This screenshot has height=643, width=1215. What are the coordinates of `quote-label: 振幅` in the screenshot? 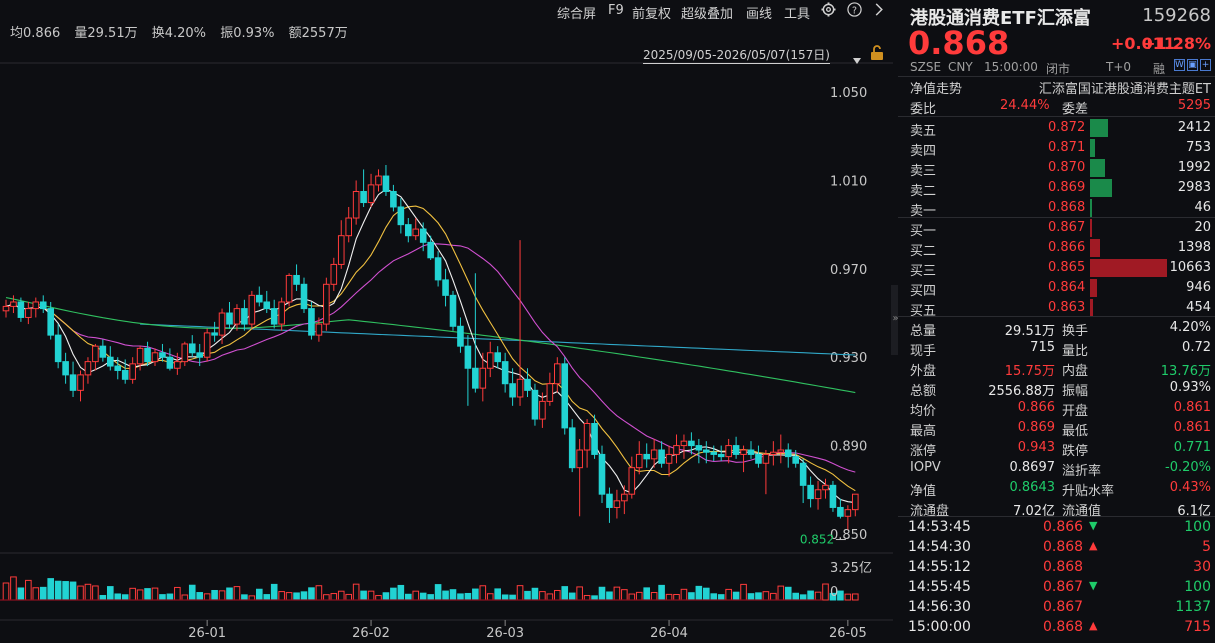 It's located at (1075, 391).